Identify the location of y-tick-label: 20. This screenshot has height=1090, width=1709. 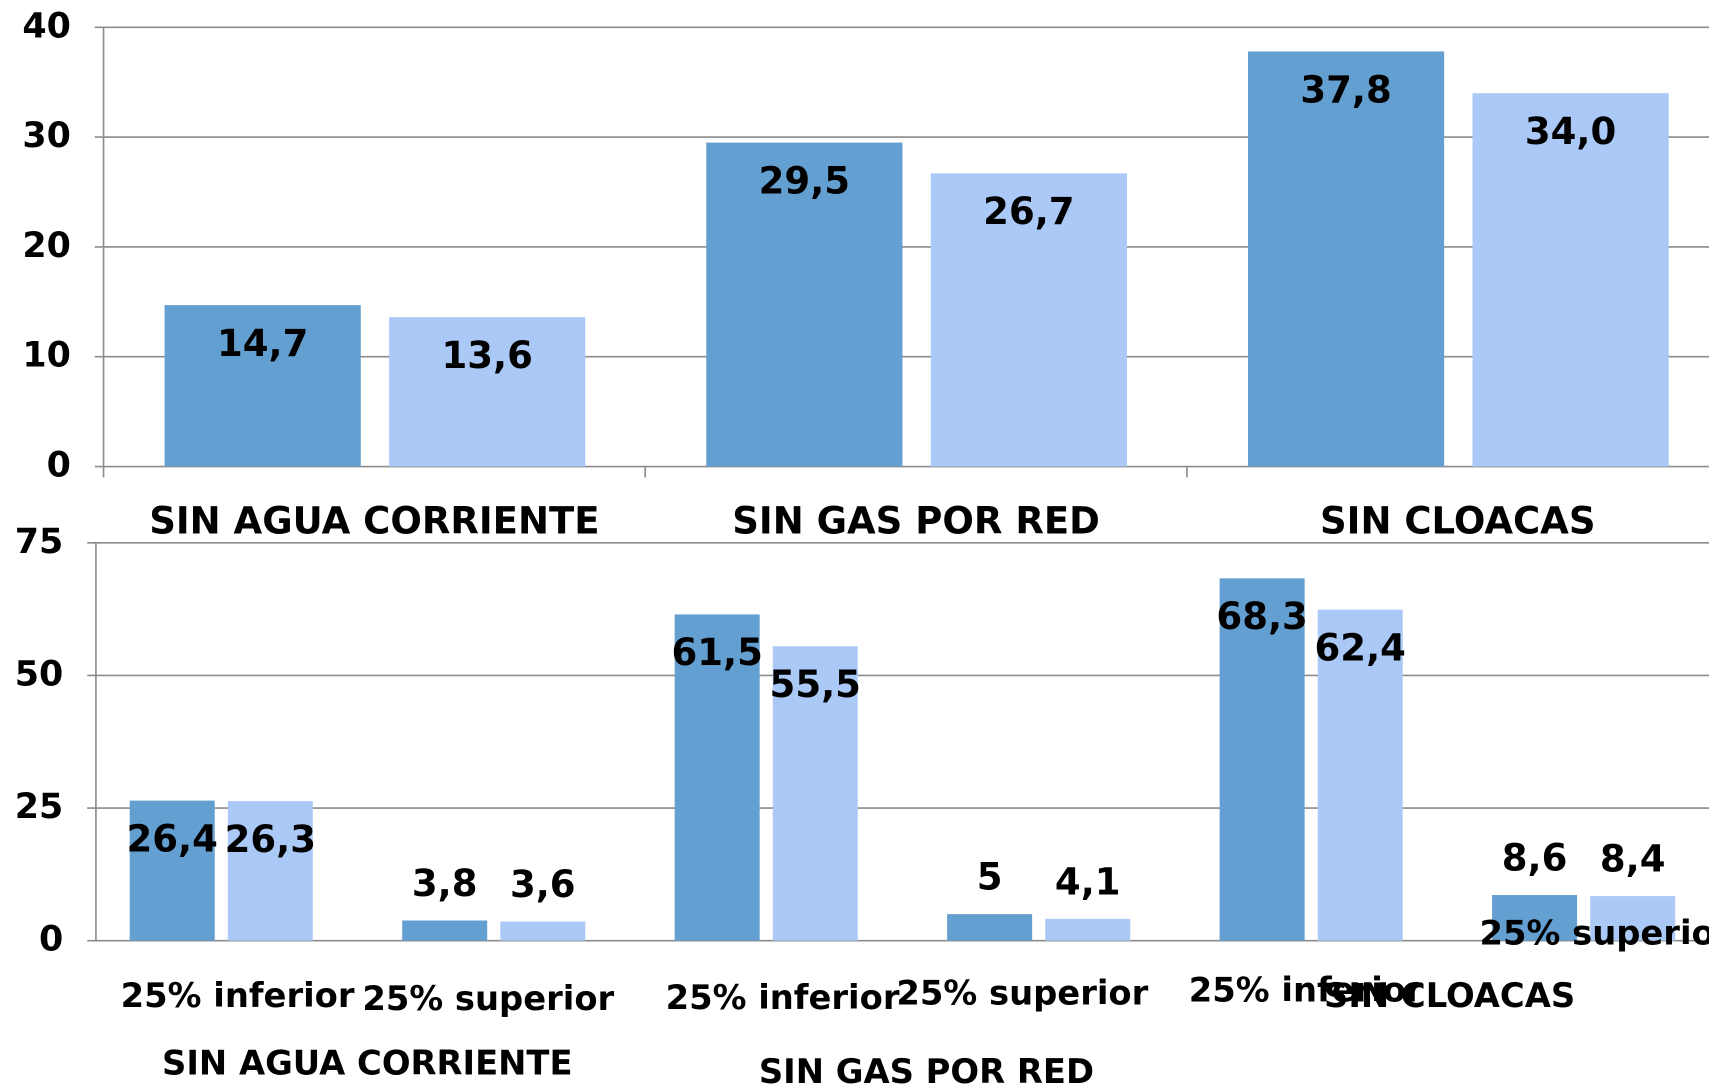
(46, 246).